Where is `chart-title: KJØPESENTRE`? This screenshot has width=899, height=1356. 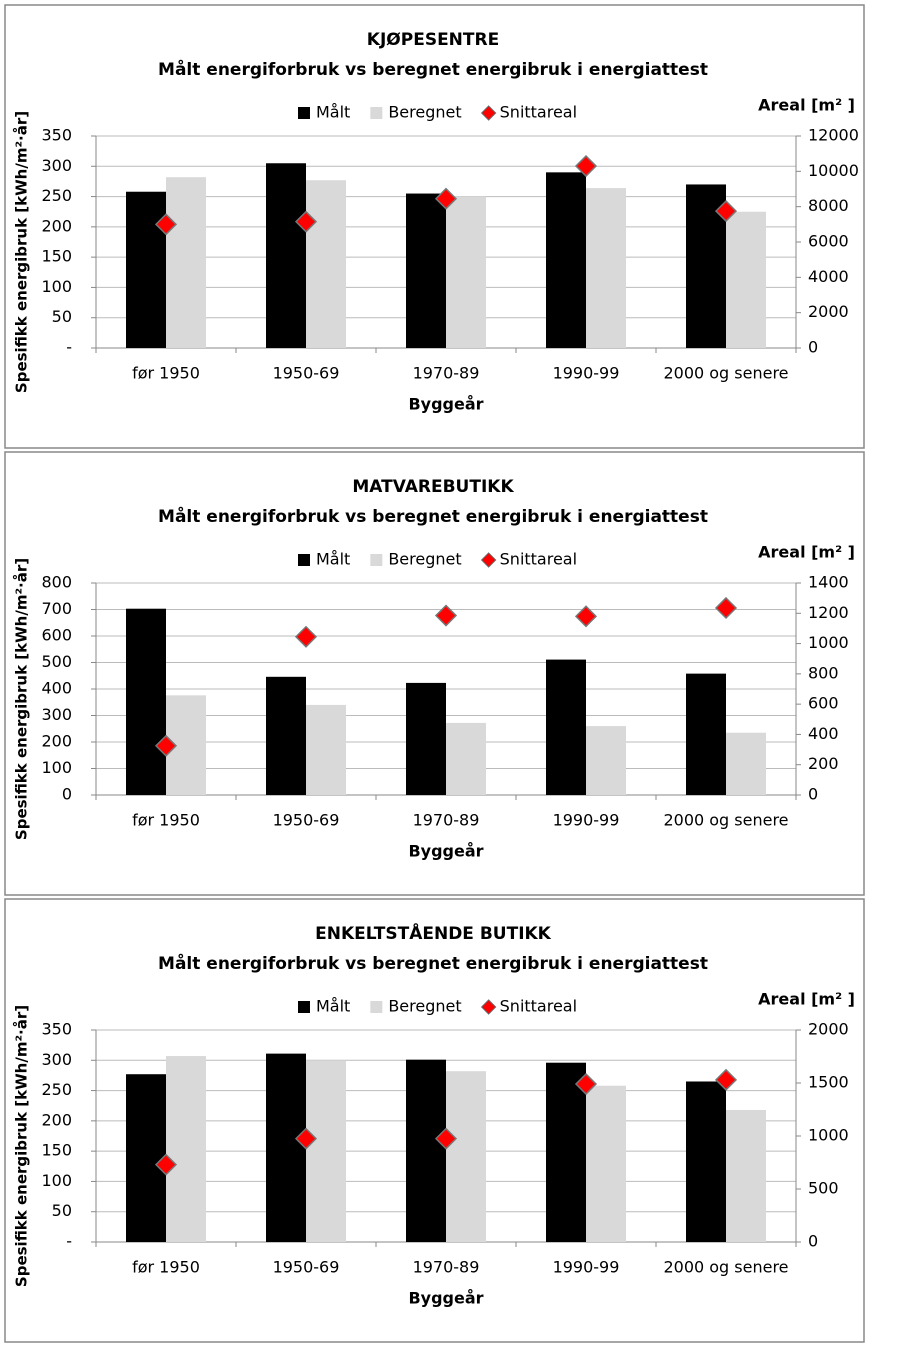 chart-title: KJØPESENTRE is located at coordinates (433, 40).